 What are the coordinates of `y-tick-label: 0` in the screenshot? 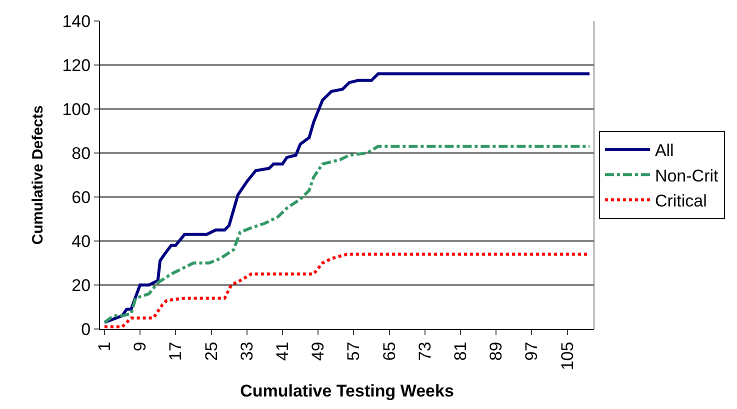 It's located at (86, 329).